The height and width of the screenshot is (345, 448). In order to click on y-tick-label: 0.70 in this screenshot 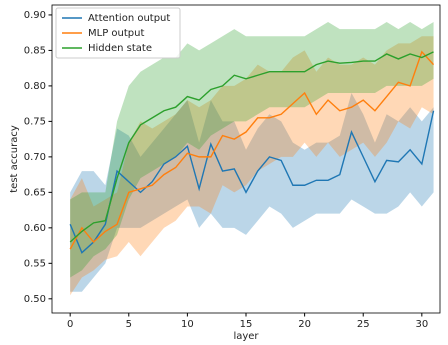, I will do `click(35, 157)`.